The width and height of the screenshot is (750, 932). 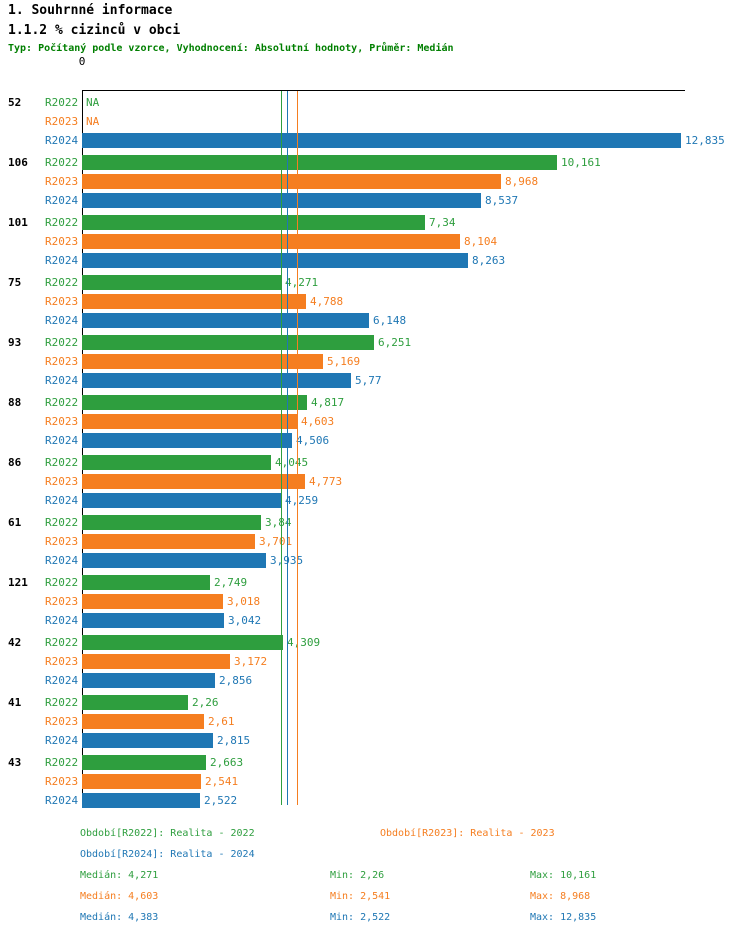 What do you see at coordinates (467, 833) in the screenshot?
I see `legend-entry-r2023: Období[R2023]: Realita - 2023` at bounding box center [467, 833].